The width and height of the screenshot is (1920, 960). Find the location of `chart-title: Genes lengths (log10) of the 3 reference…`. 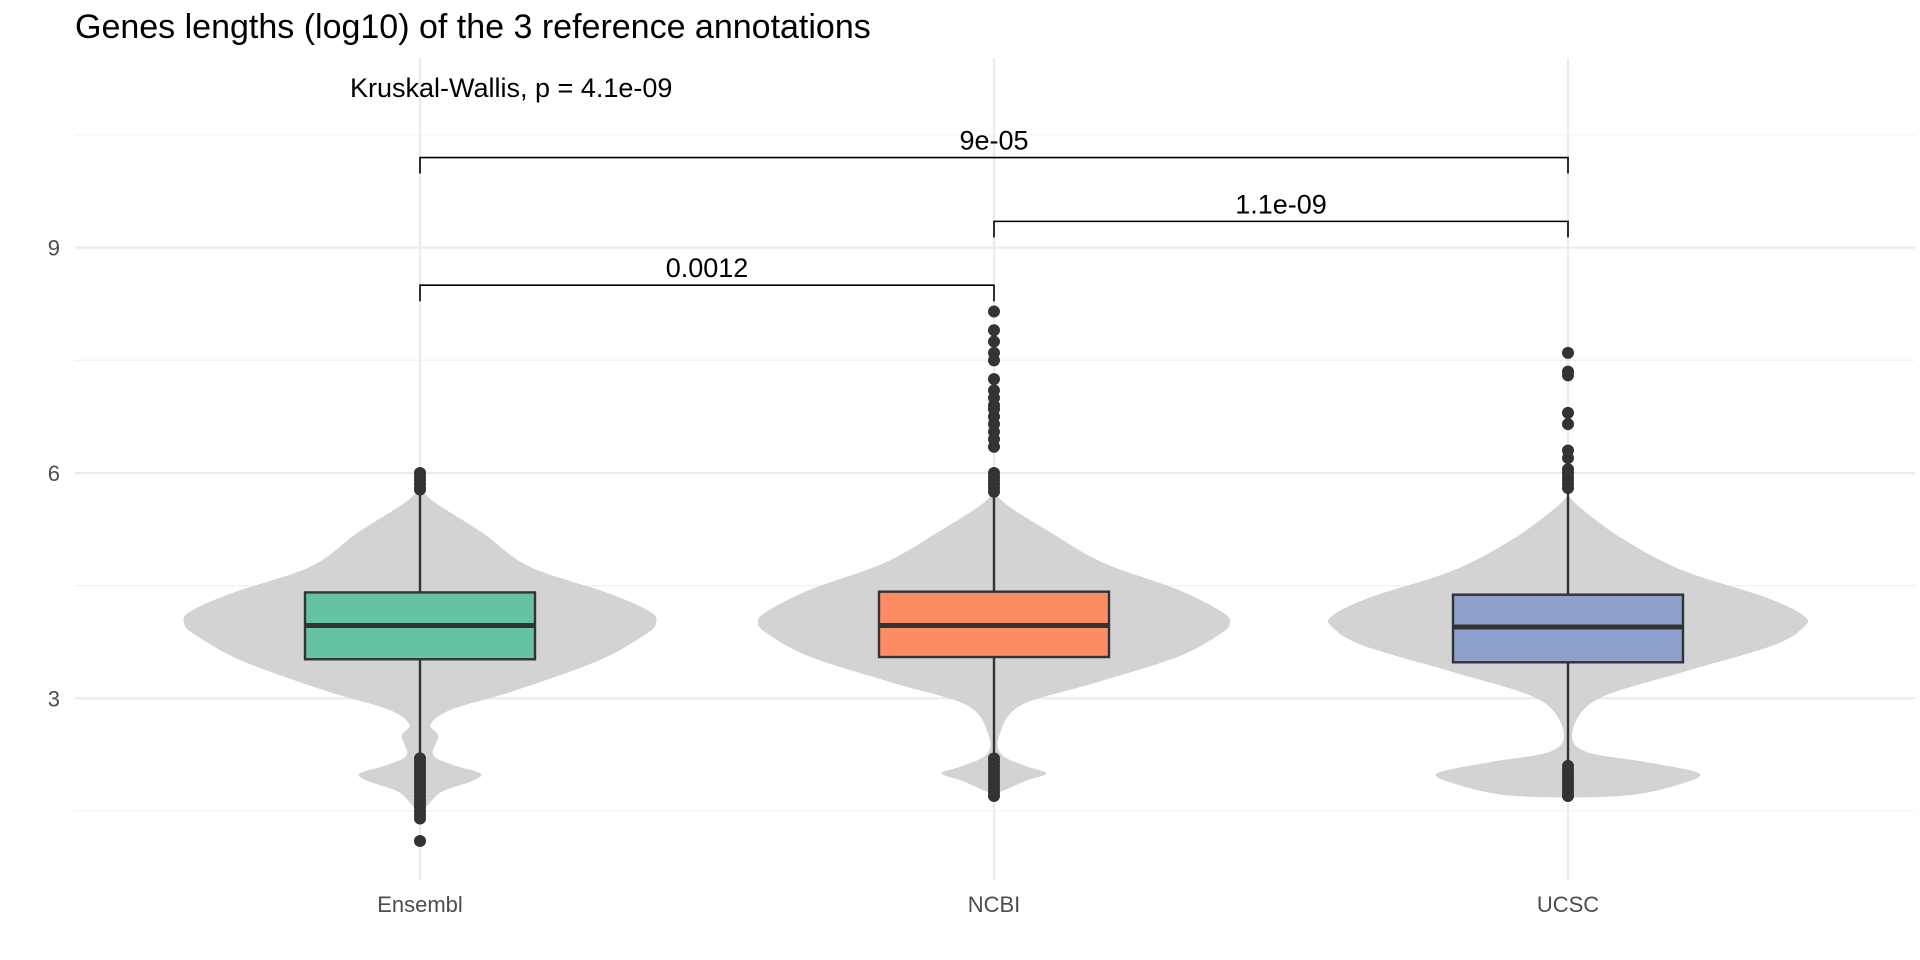

chart-title: Genes lengths (log10) of the 3 reference… is located at coordinates (473, 27).